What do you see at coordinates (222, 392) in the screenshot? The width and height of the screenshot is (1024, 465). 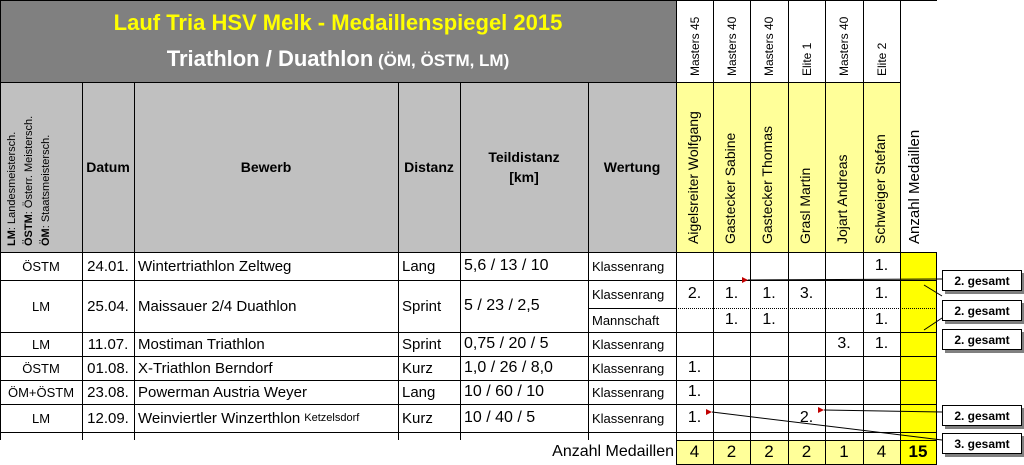 I see `event-name: Powerman Austria Weyer` at bounding box center [222, 392].